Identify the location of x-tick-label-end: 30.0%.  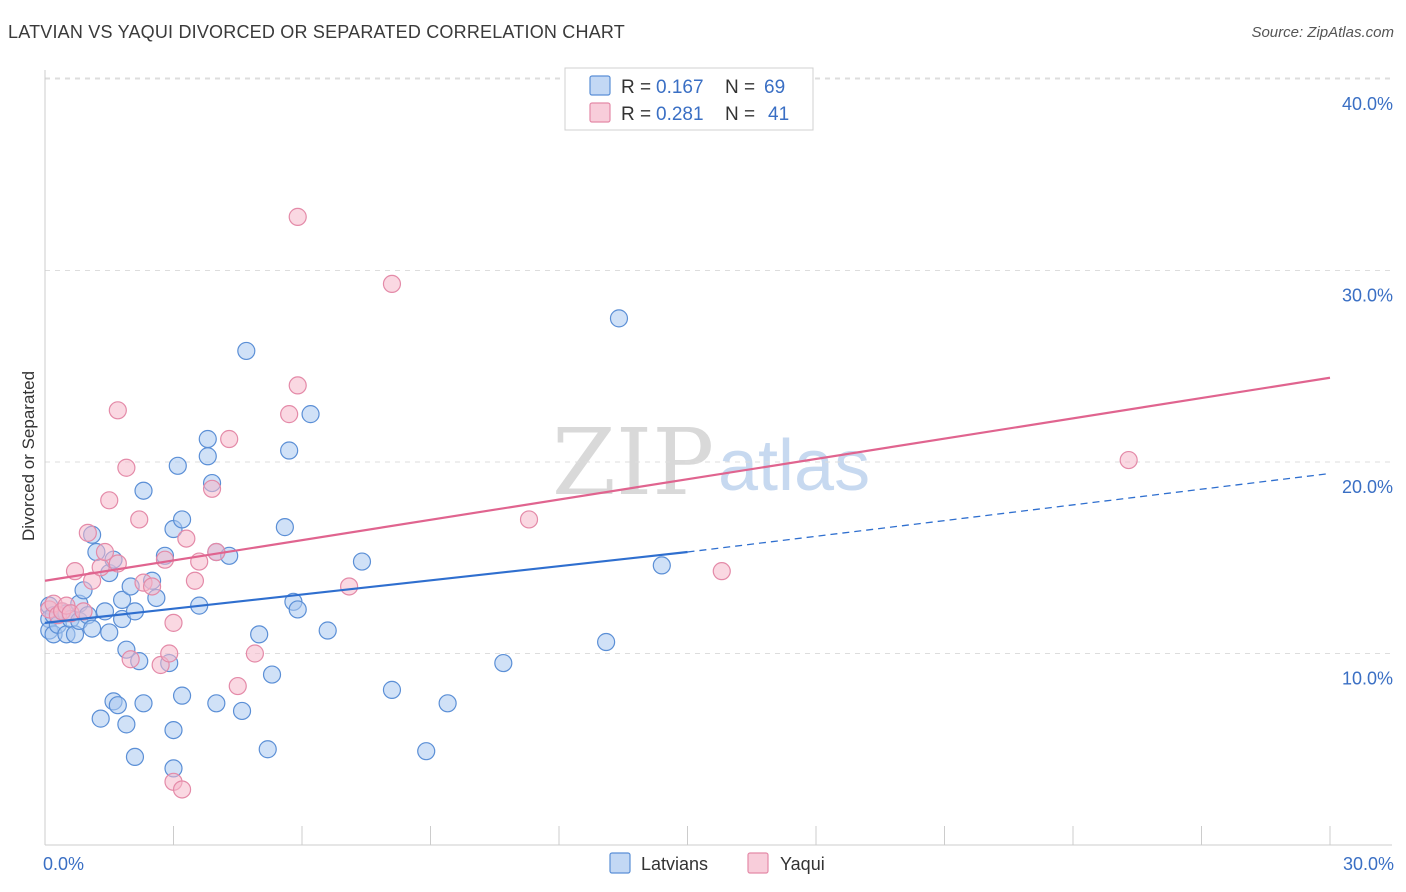
(1368, 864).